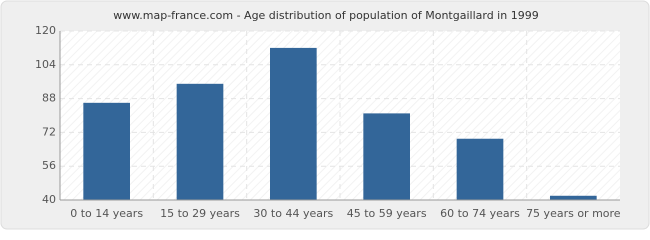 The height and width of the screenshot is (240, 650). I want to click on x-tick-label: 15 to 29 years, so click(200, 213).